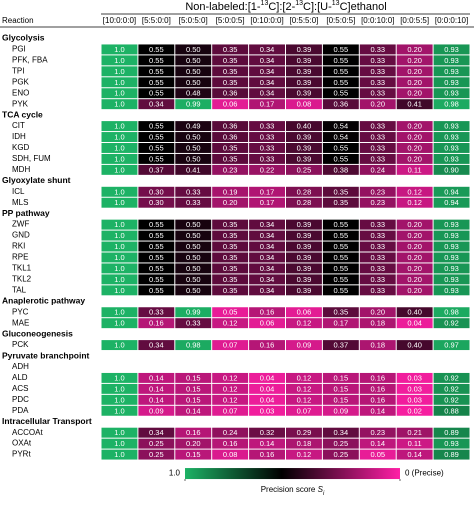 Image resolution: width=474 pixels, height=514 pixels. What do you see at coordinates (18, 20) in the screenshot?
I see `row-header: Reaction` at bounding box center [18, 20].